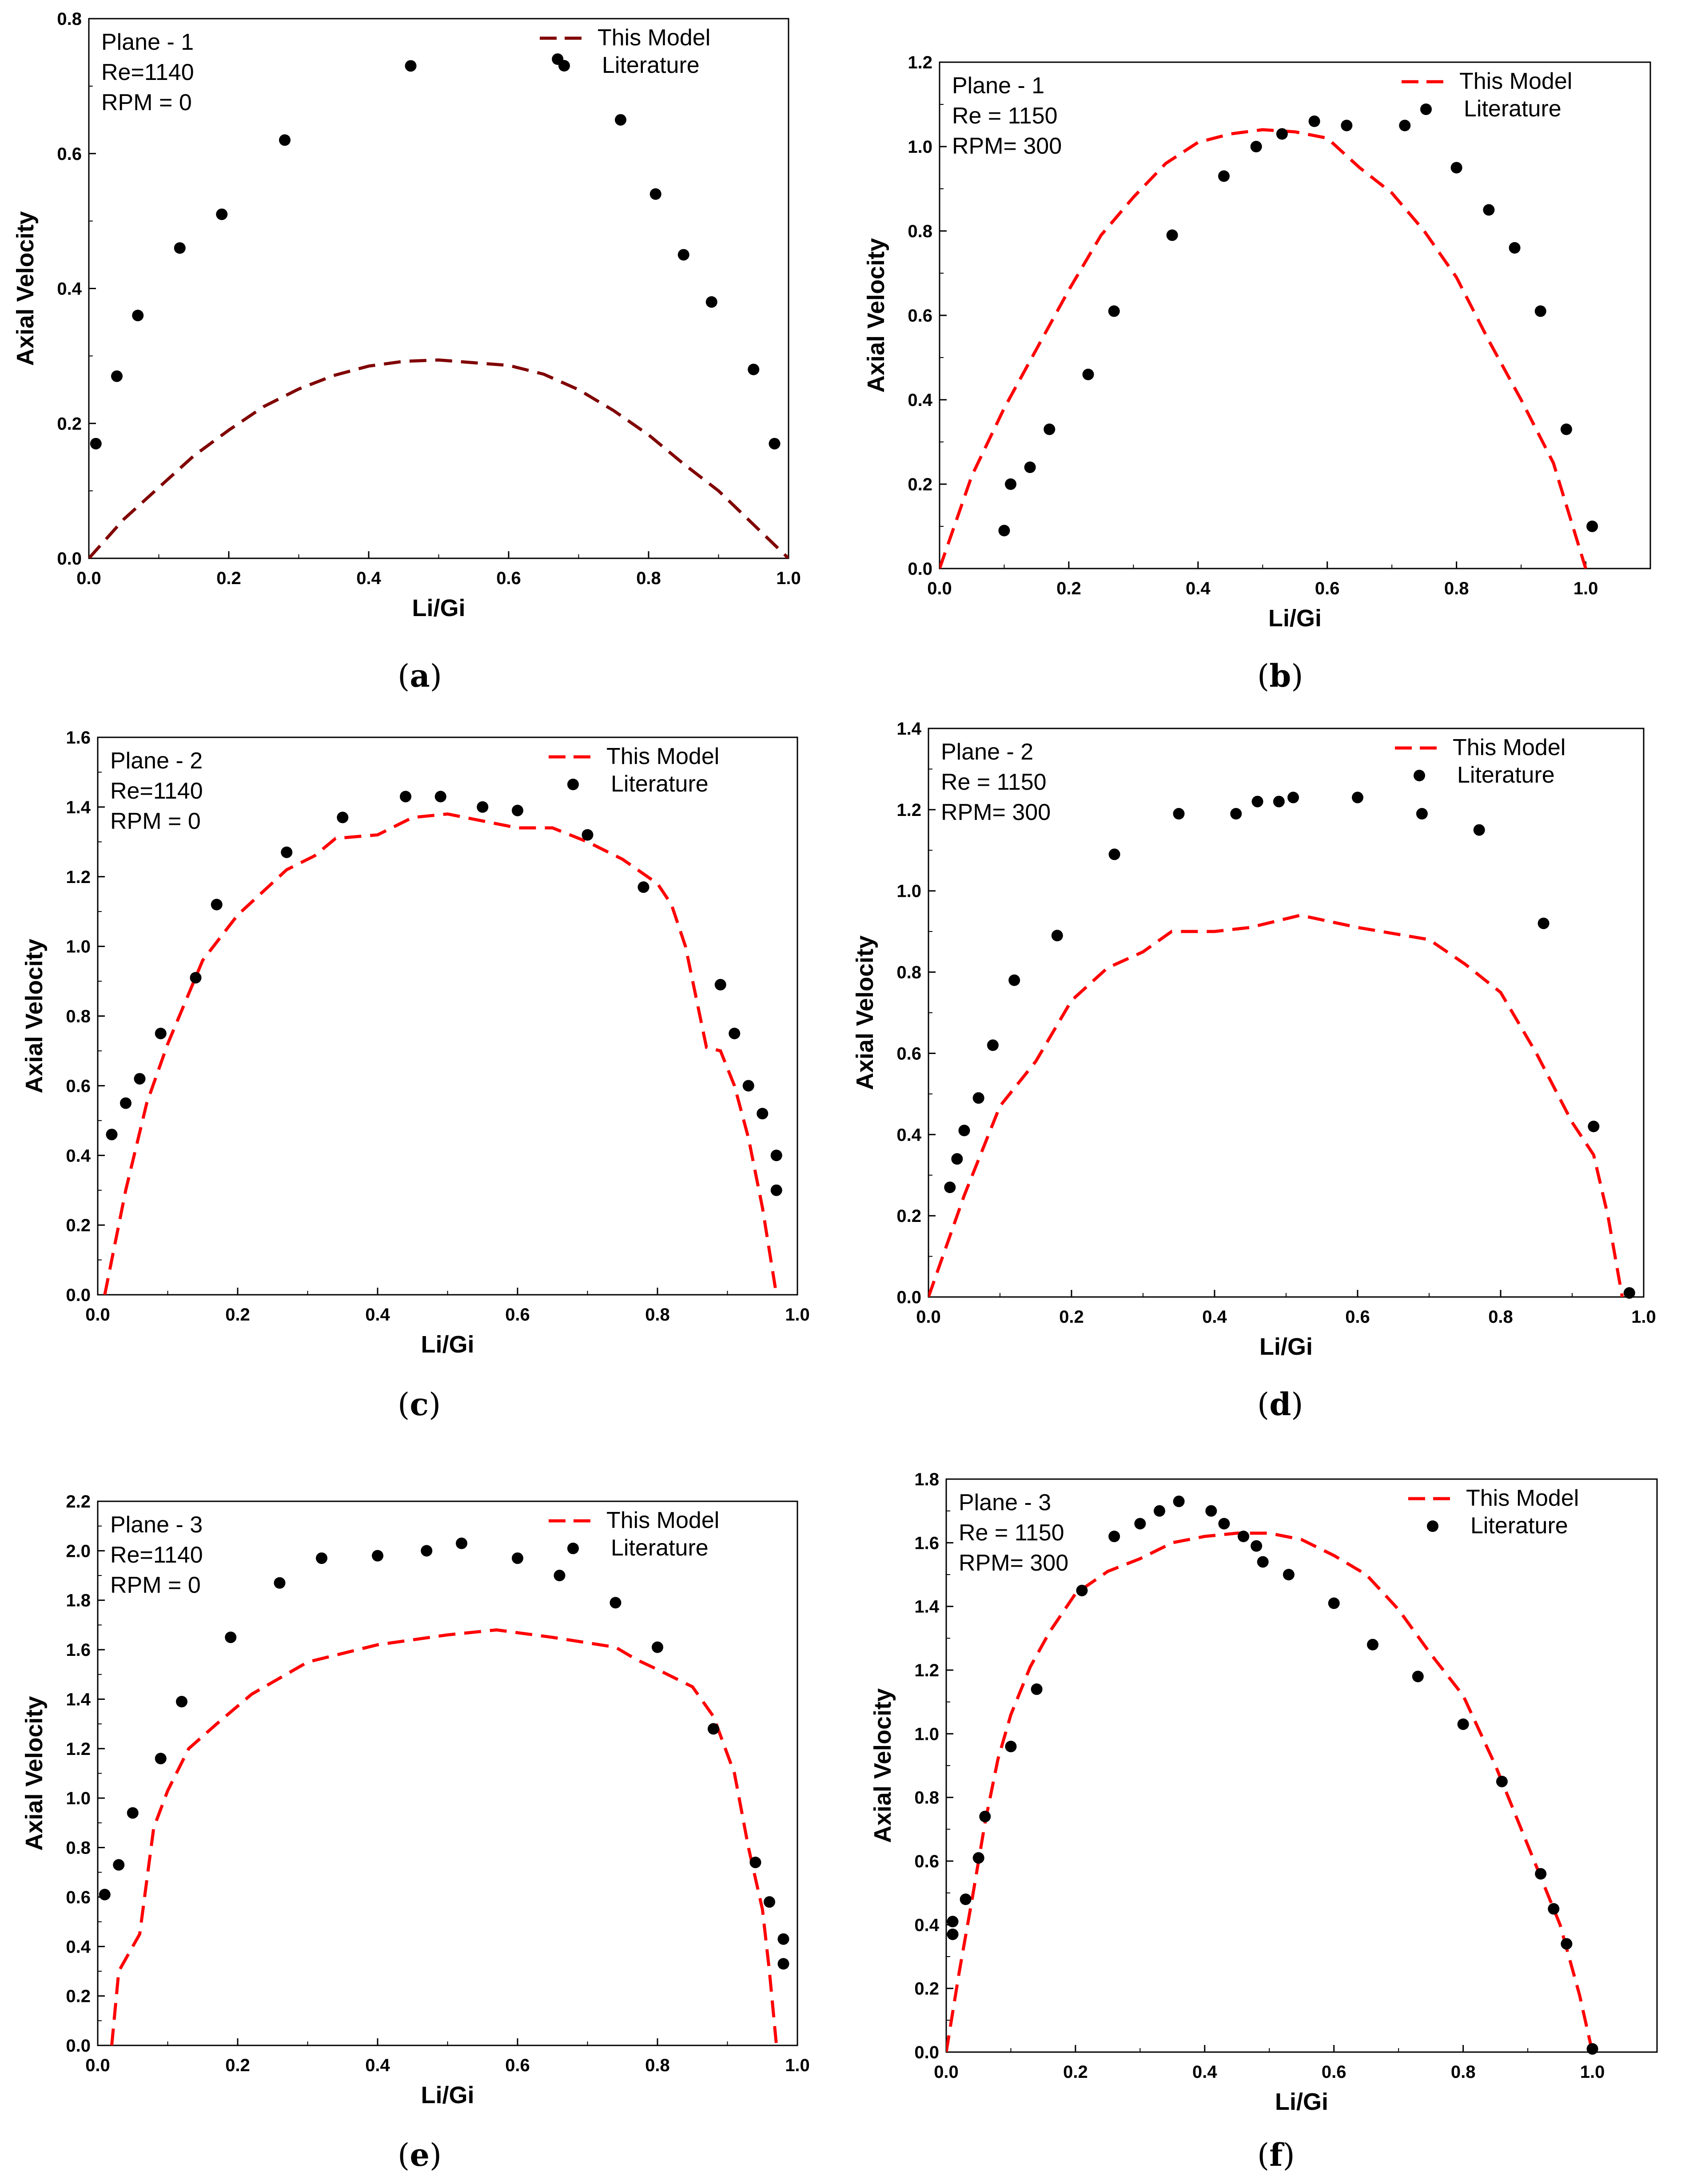  What do you see at coordinates (78, 1502) in the screenshot?
I see `y-tick-label: 2.2` at bounding box center [78, 1502].